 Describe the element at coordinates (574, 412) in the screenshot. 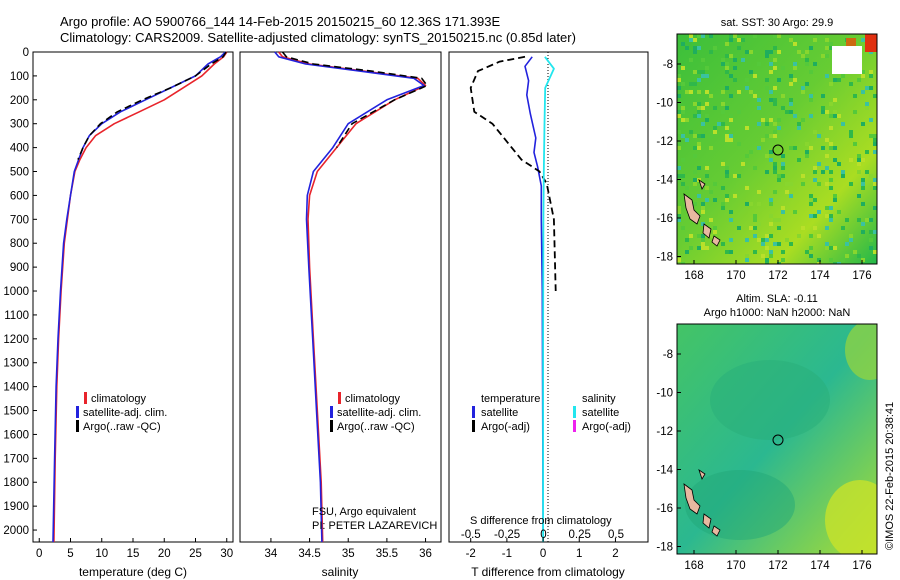

I see `legend-swatch-s-satellite` at that location.